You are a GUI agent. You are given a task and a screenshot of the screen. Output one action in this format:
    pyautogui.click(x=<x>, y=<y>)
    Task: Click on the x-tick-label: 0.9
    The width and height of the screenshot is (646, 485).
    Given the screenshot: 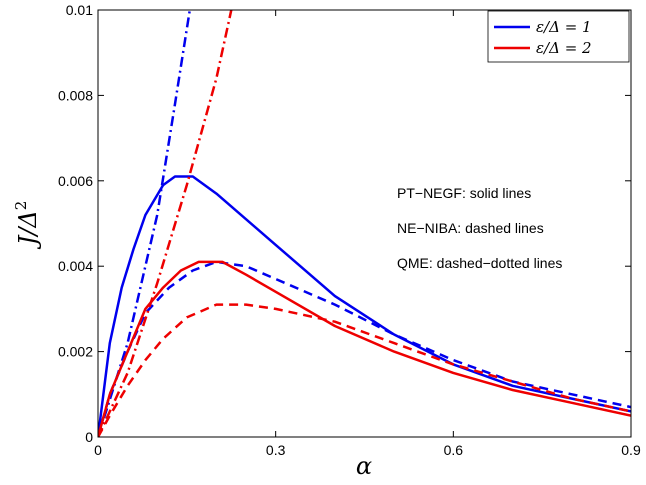 What is the action you would take?
    pyautogui.click(x=631, y=450)
    